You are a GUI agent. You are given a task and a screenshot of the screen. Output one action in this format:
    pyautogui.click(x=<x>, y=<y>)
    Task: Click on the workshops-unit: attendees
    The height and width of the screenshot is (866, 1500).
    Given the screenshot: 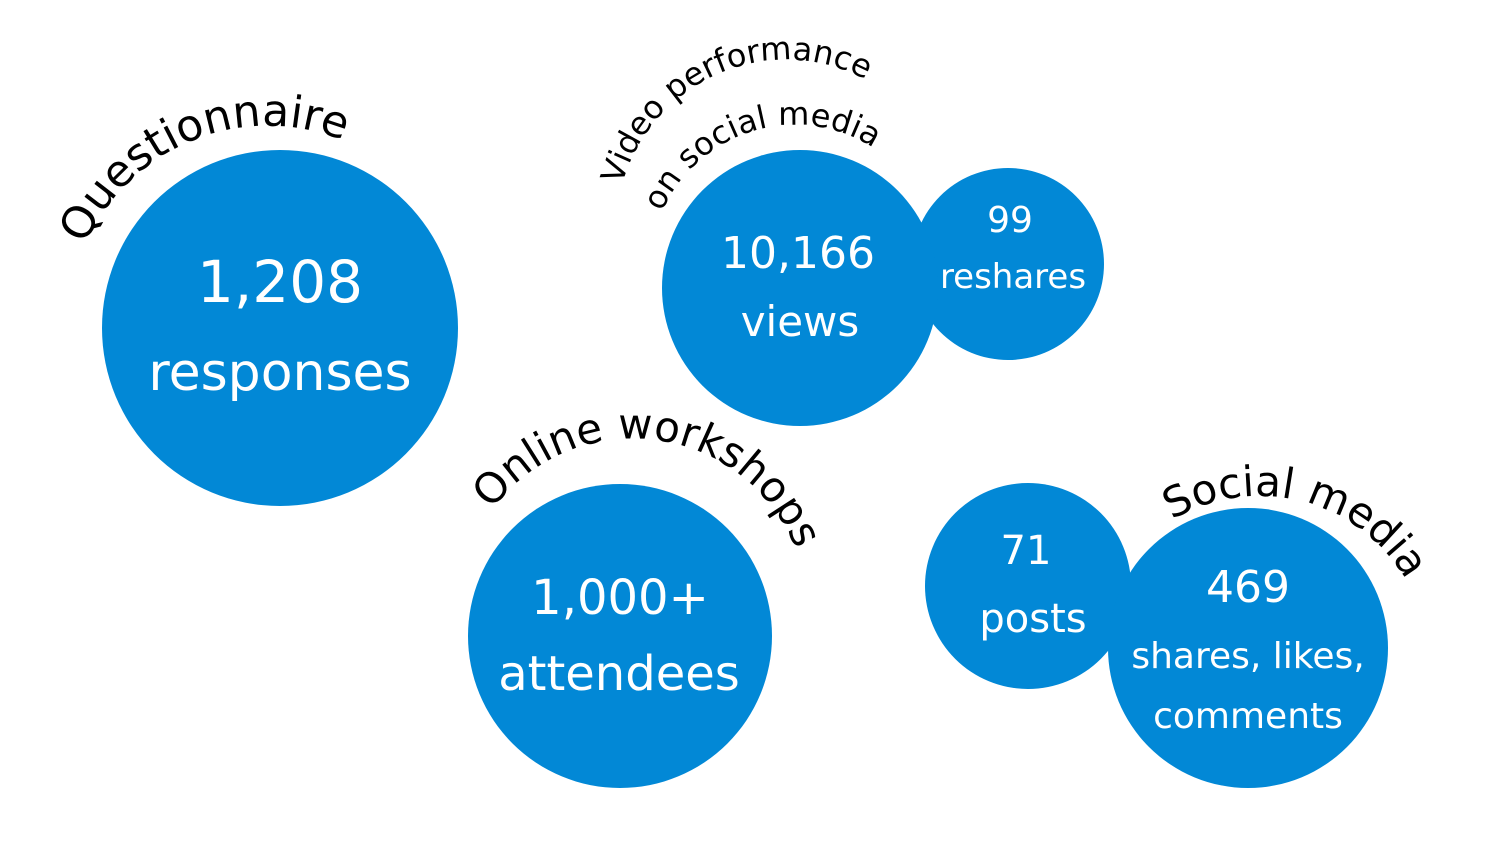 What is the action you would take?
    pyautogui.click(x=619, y=674)
    